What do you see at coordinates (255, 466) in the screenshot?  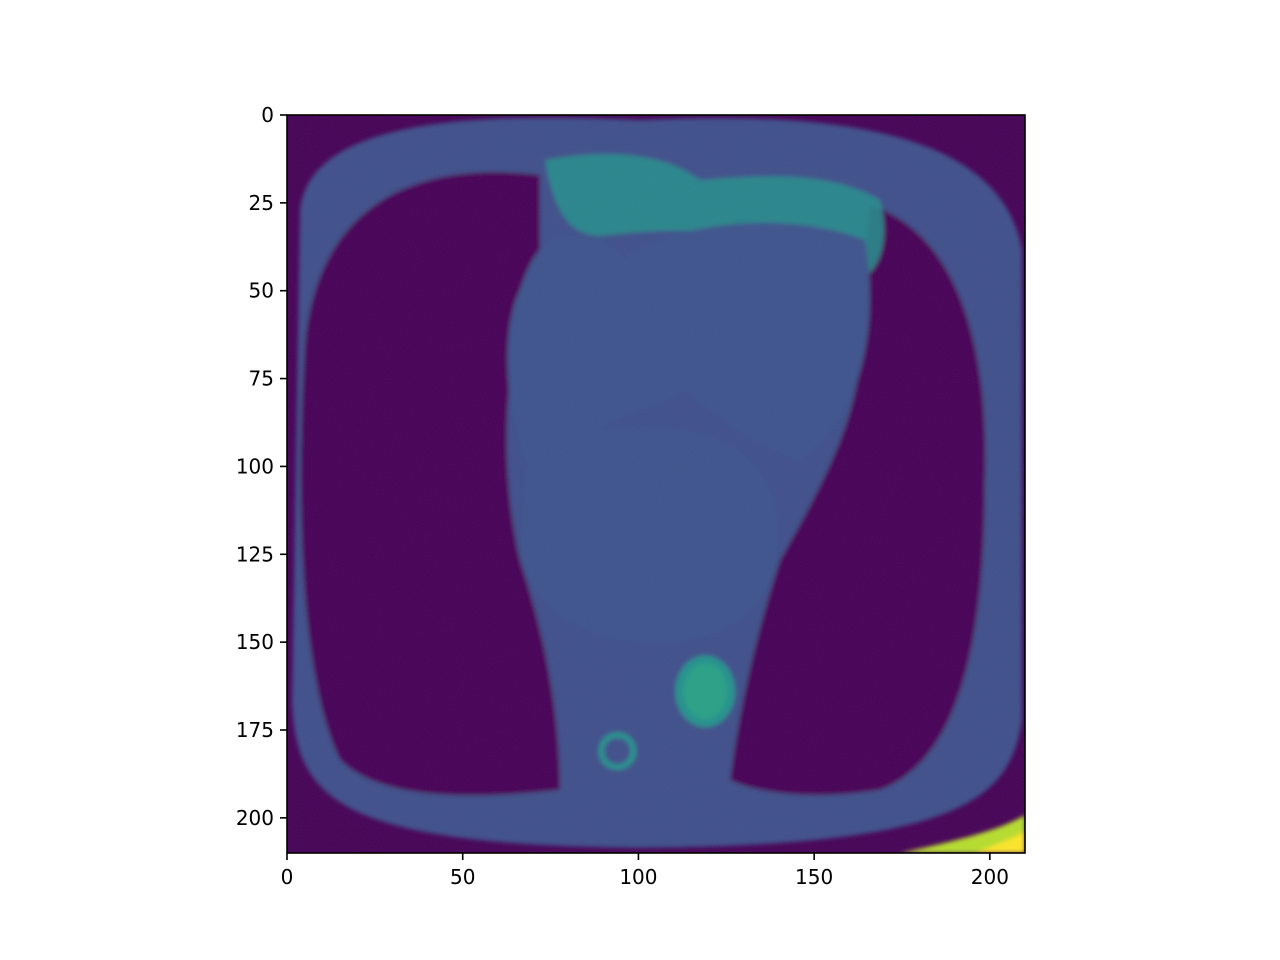 I see `y-tick-label: 100` at bounding box center [255, 466].